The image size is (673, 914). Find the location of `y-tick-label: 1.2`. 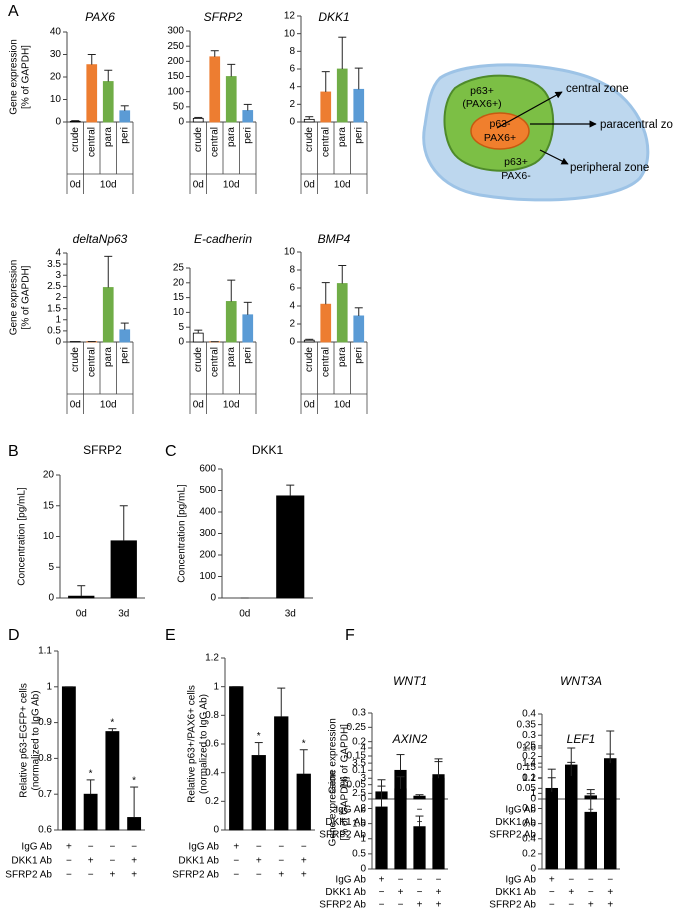

y-tick-label: 1.2 is located at coordinates (212, 658).